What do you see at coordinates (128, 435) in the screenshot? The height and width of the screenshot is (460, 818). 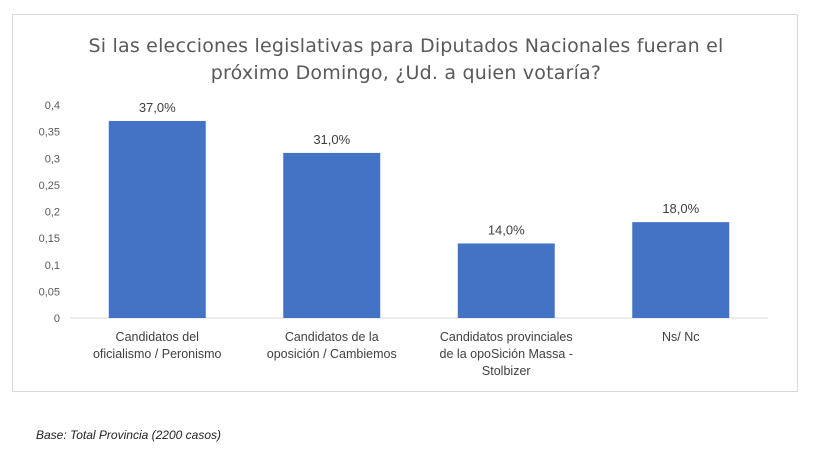 I see `footer-note: Base: Total Provincia (2200 casos)` at bounding box center [128, 435].